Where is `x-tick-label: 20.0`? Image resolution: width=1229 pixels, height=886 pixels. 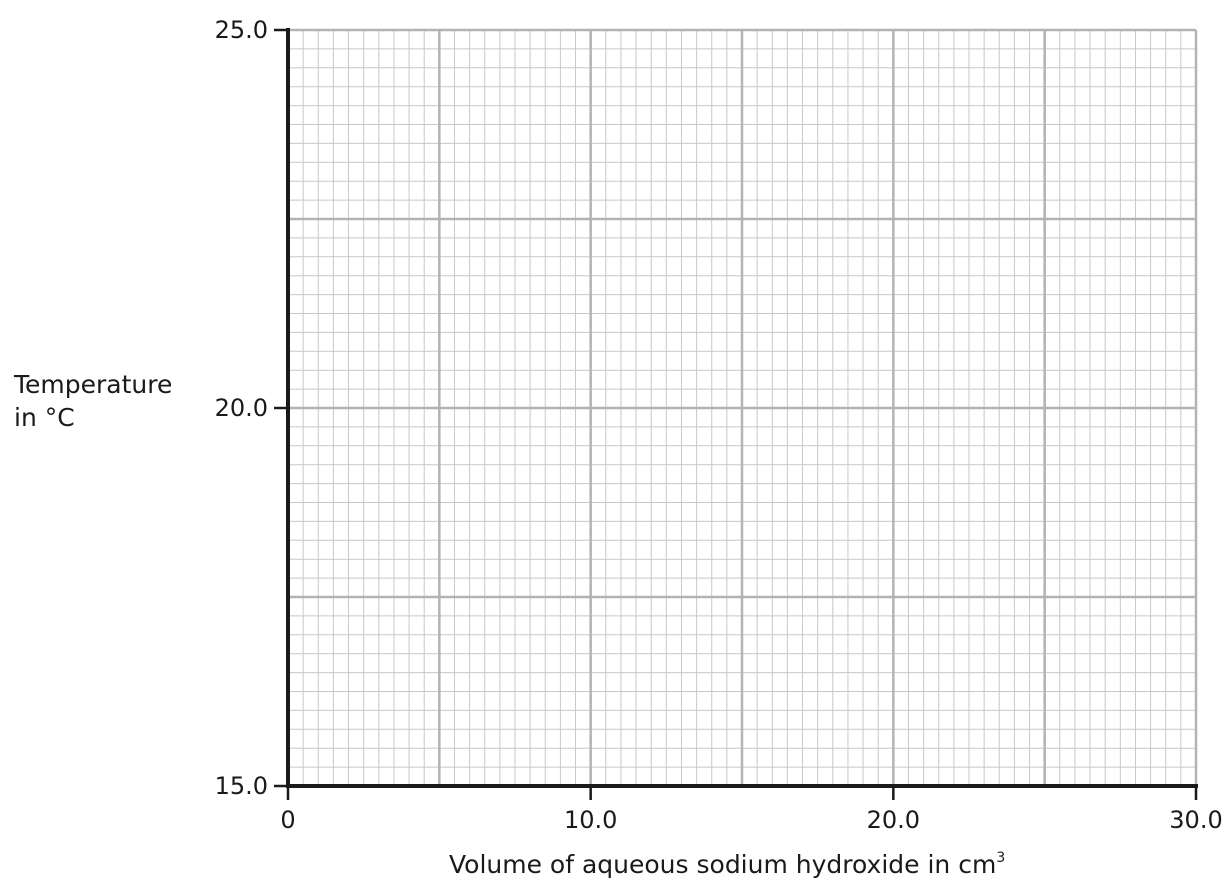
x-tick-label: 20.0 is located at coordinates (893, 820).